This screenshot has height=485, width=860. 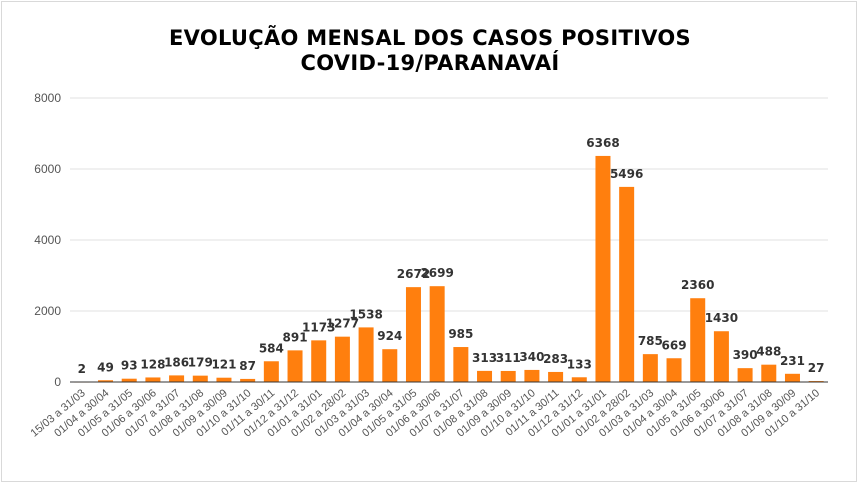 What do you see at coordinates (436, 273) in the screenshot?
I see `value-label: 2699` at bounding box center [436, 273].